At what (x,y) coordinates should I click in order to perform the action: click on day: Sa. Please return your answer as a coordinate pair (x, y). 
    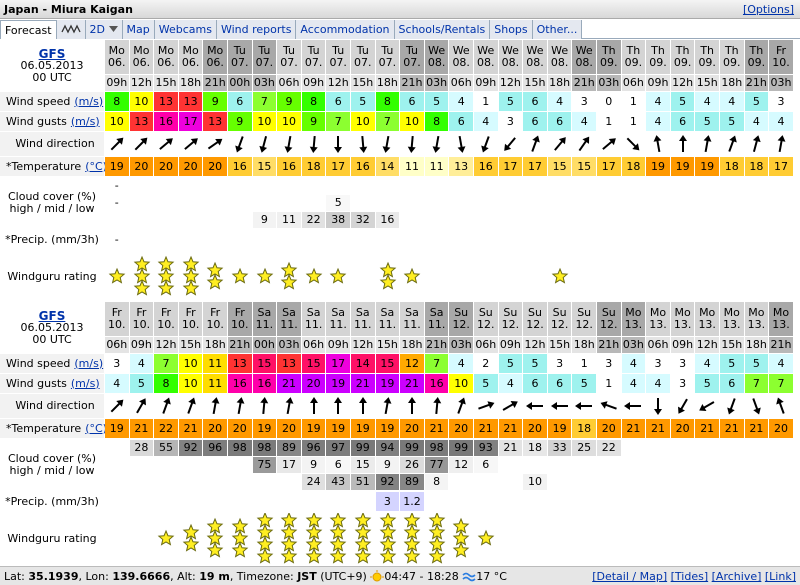
    Looking at the image, I should click on (436, 312).